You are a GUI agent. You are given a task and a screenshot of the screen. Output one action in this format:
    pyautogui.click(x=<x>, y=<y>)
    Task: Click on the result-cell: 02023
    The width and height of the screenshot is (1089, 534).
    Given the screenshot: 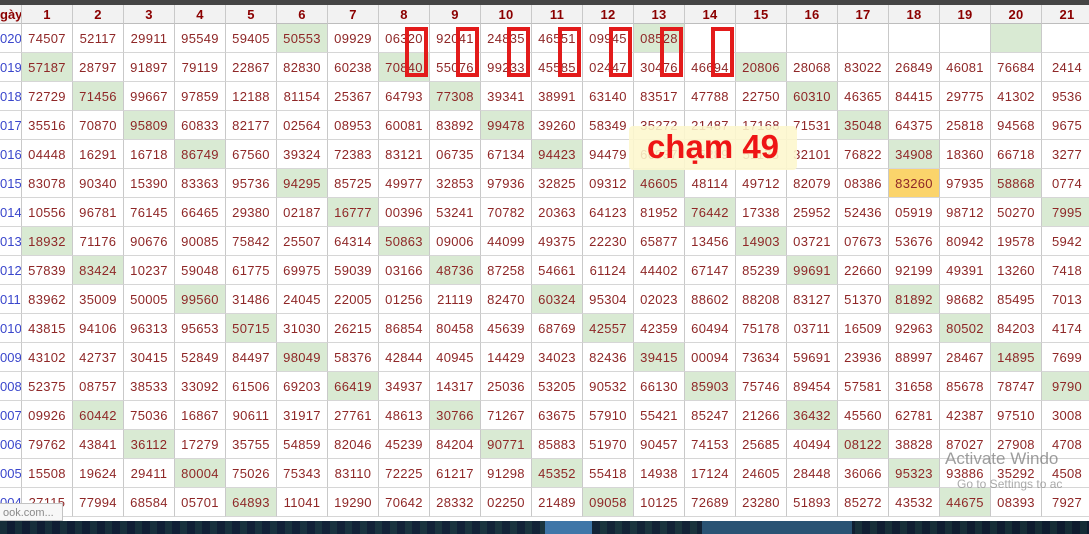 What is the action you would take?
    pyautogui.click(x=659, y=299)
    